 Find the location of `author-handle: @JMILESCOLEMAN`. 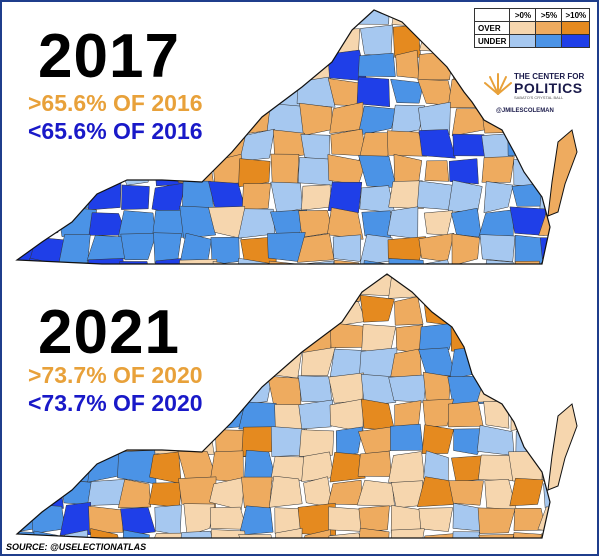

author-handle: @JMILESCOLEMAN is located at coordinates (525, 111).